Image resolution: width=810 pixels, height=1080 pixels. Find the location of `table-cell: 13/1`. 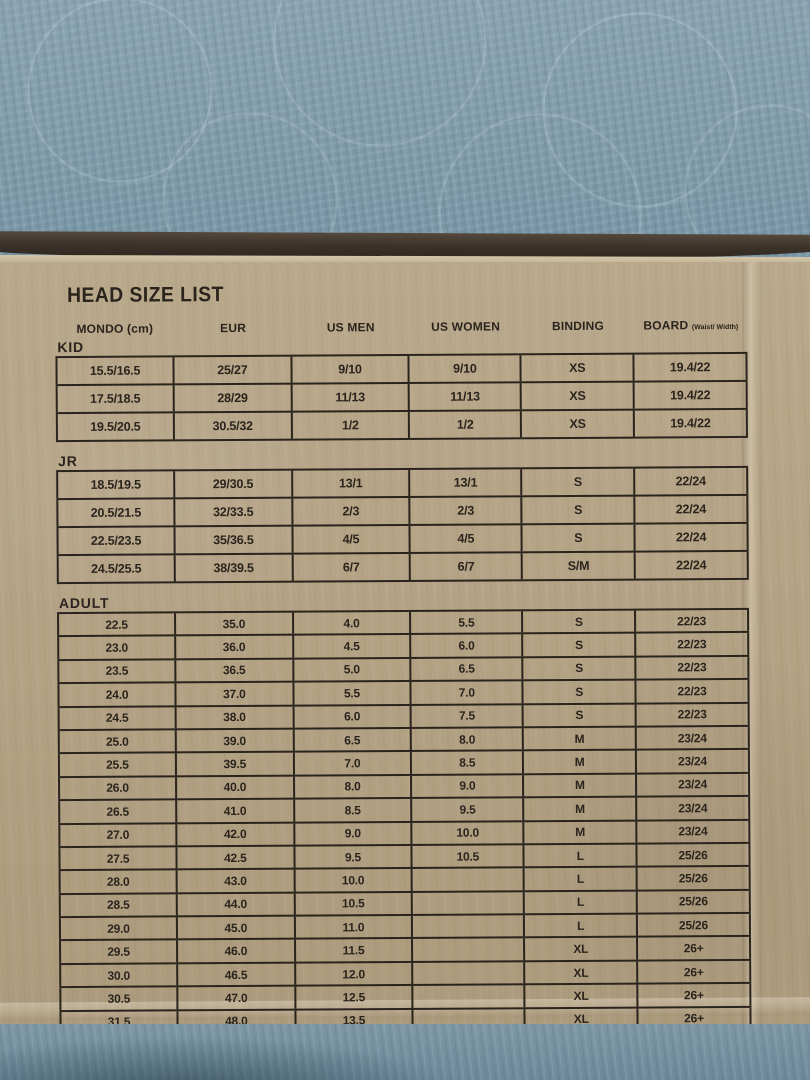

table-cell: 13/1 is located at coordinates (351, 483).